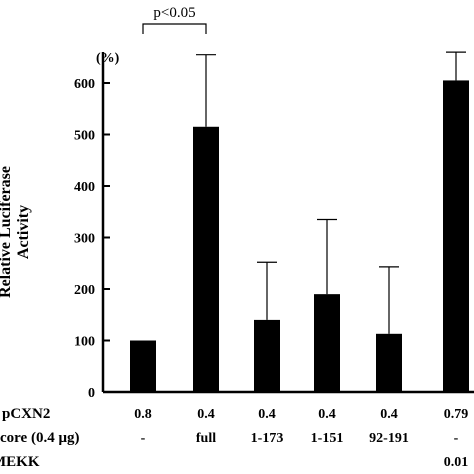  What do you see at coordinates (84, 84) in the screenshot?
I see `y-tick-label: 600` at bounding box center [84, 84].